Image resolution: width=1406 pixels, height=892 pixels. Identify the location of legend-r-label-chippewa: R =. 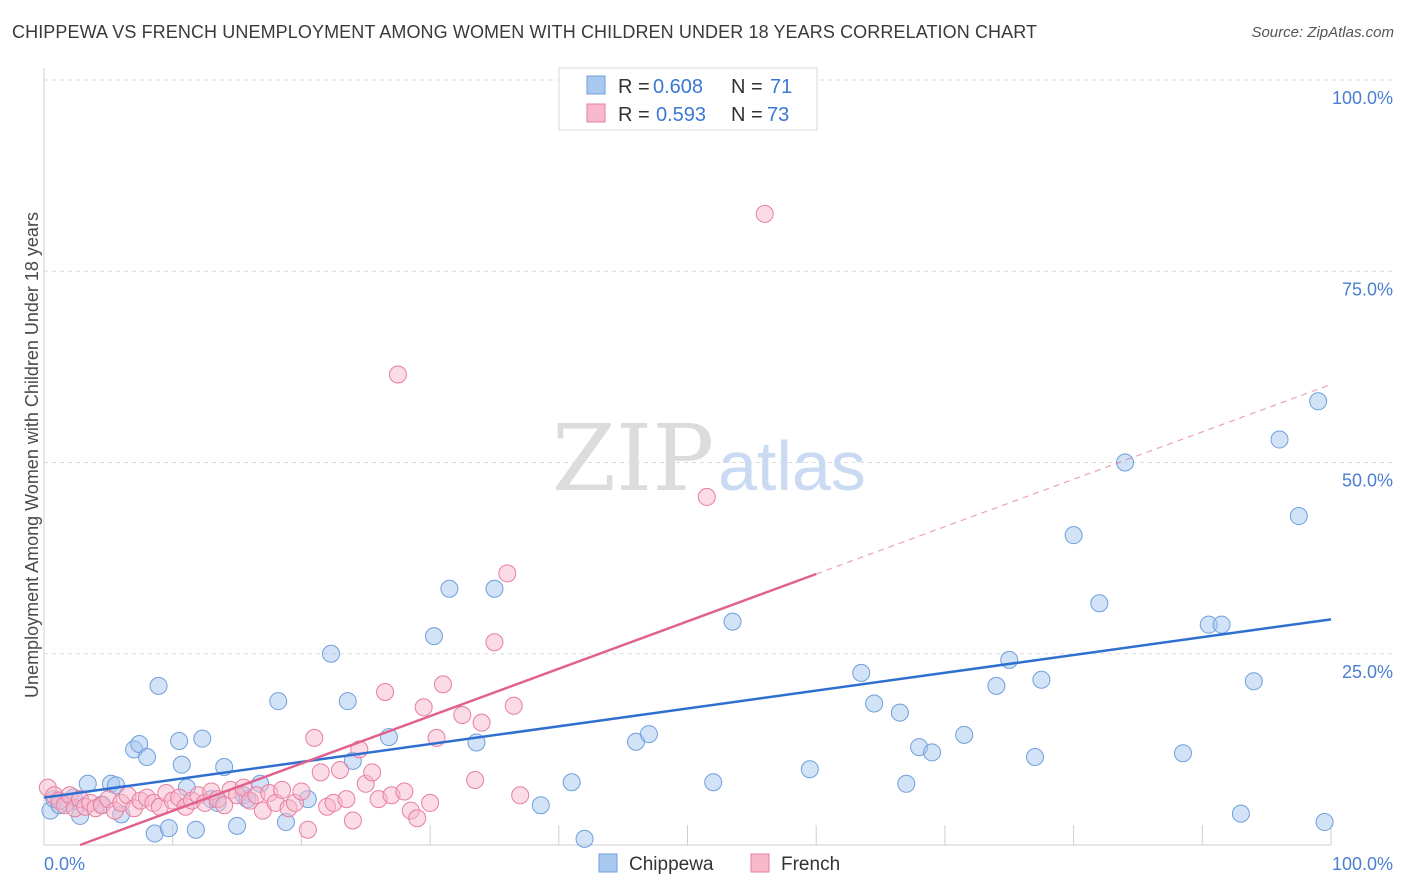
(634, 87).